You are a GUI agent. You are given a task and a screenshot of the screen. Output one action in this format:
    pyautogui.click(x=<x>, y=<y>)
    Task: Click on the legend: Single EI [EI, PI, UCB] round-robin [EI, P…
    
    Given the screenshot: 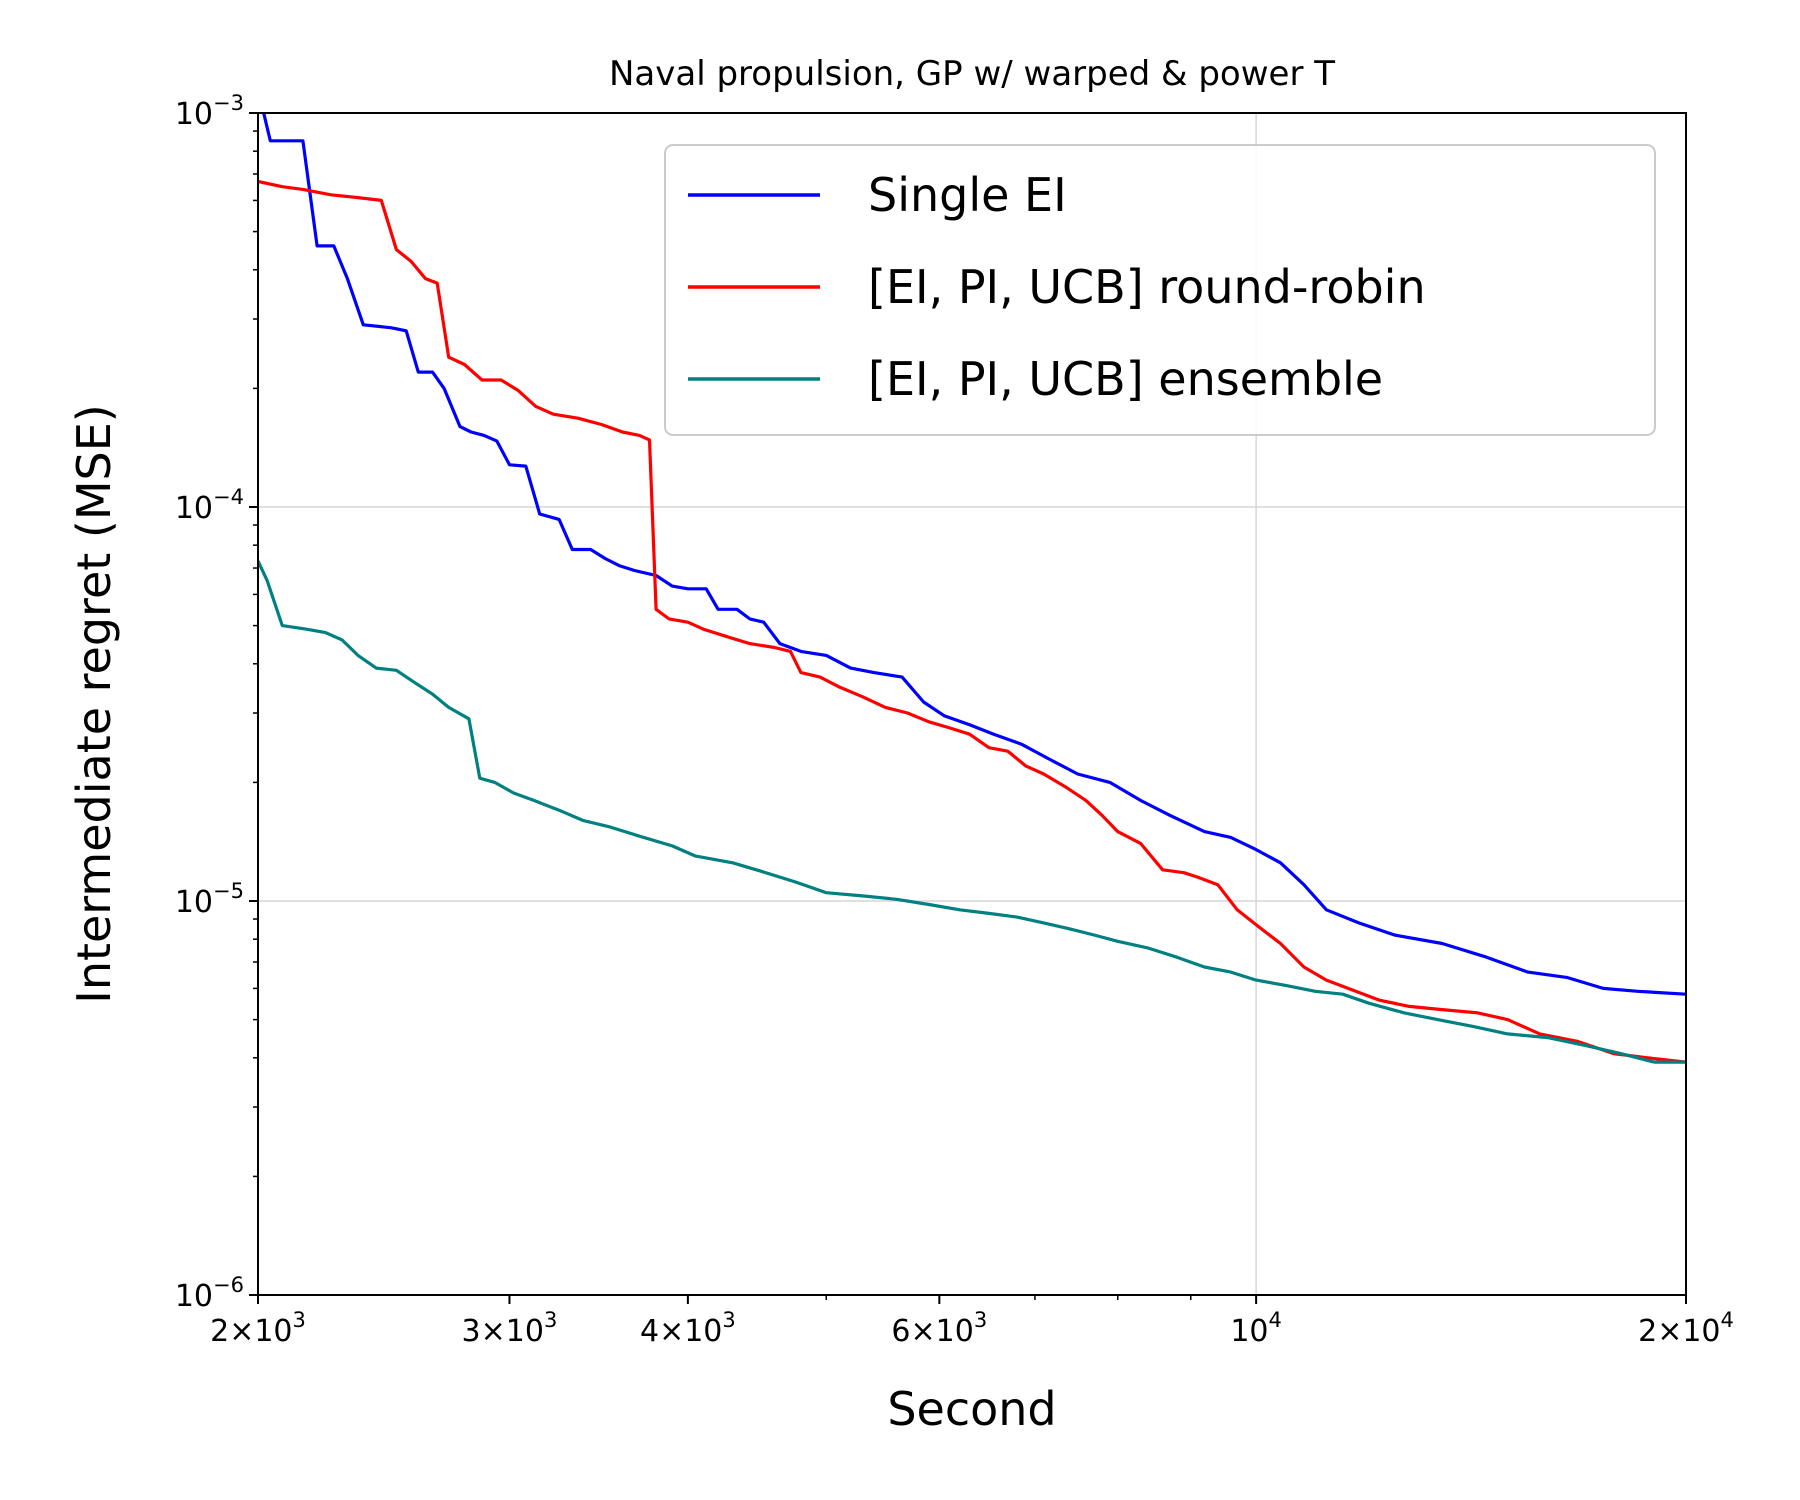 What is the action you would take?
    pyautogui.click(x=1160, y=290)
    